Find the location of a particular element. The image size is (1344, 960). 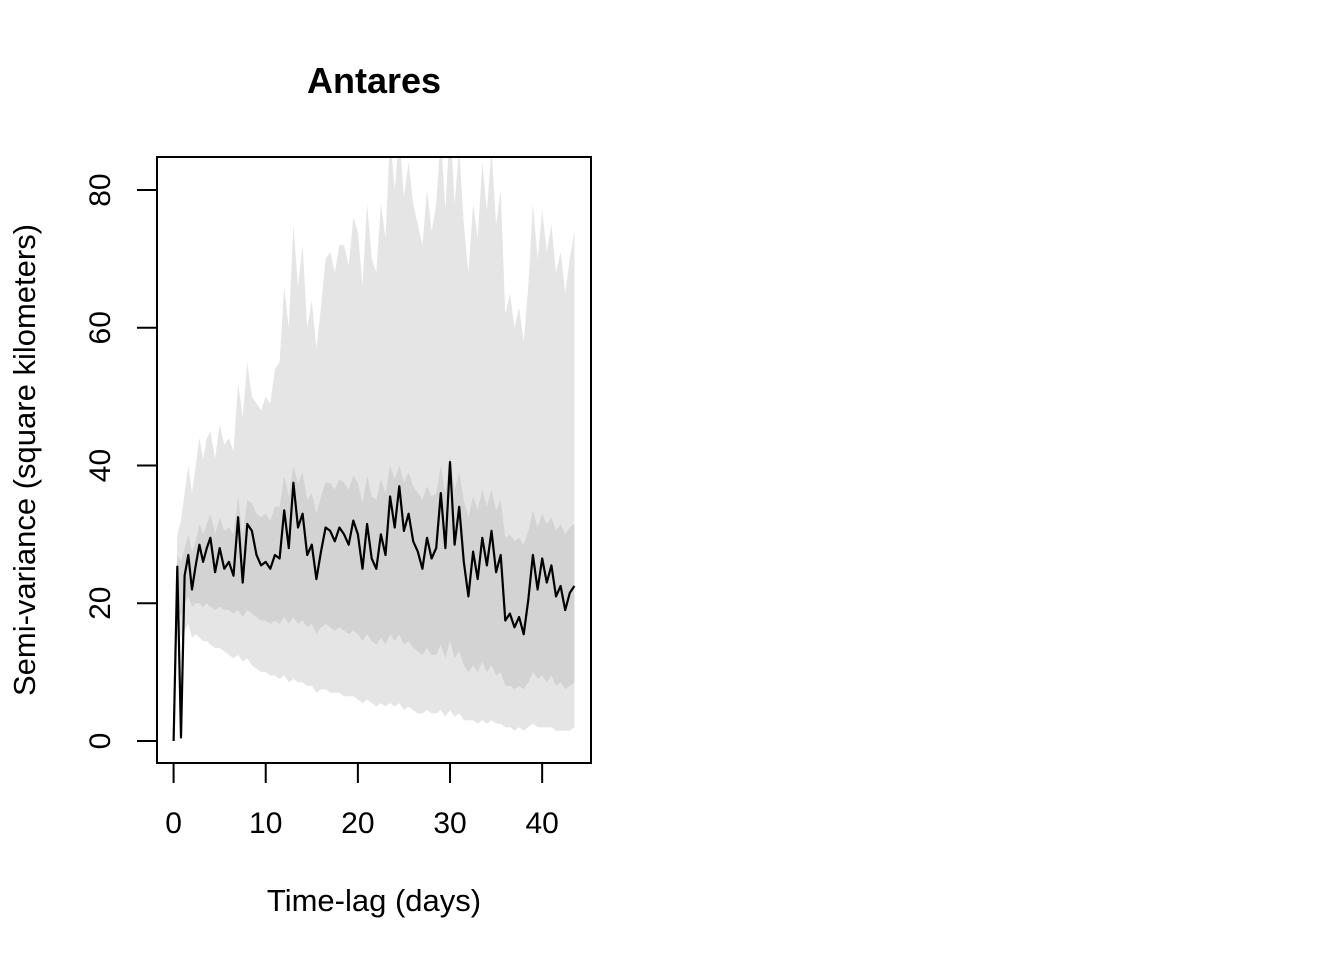

y-tick-label: 40 is located at coordinates (100, 465).